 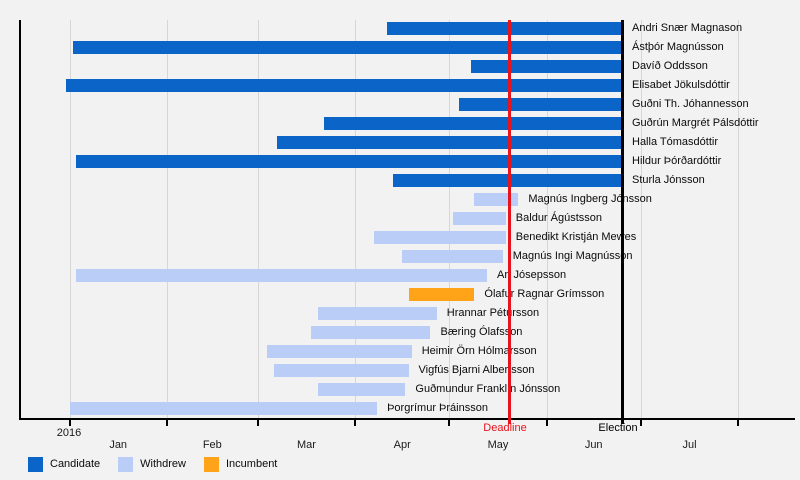 What do you see at coordinates (252, 464) in the screenshot?
I see `legend-label: Incumbent` at bounding box center [252, 464].